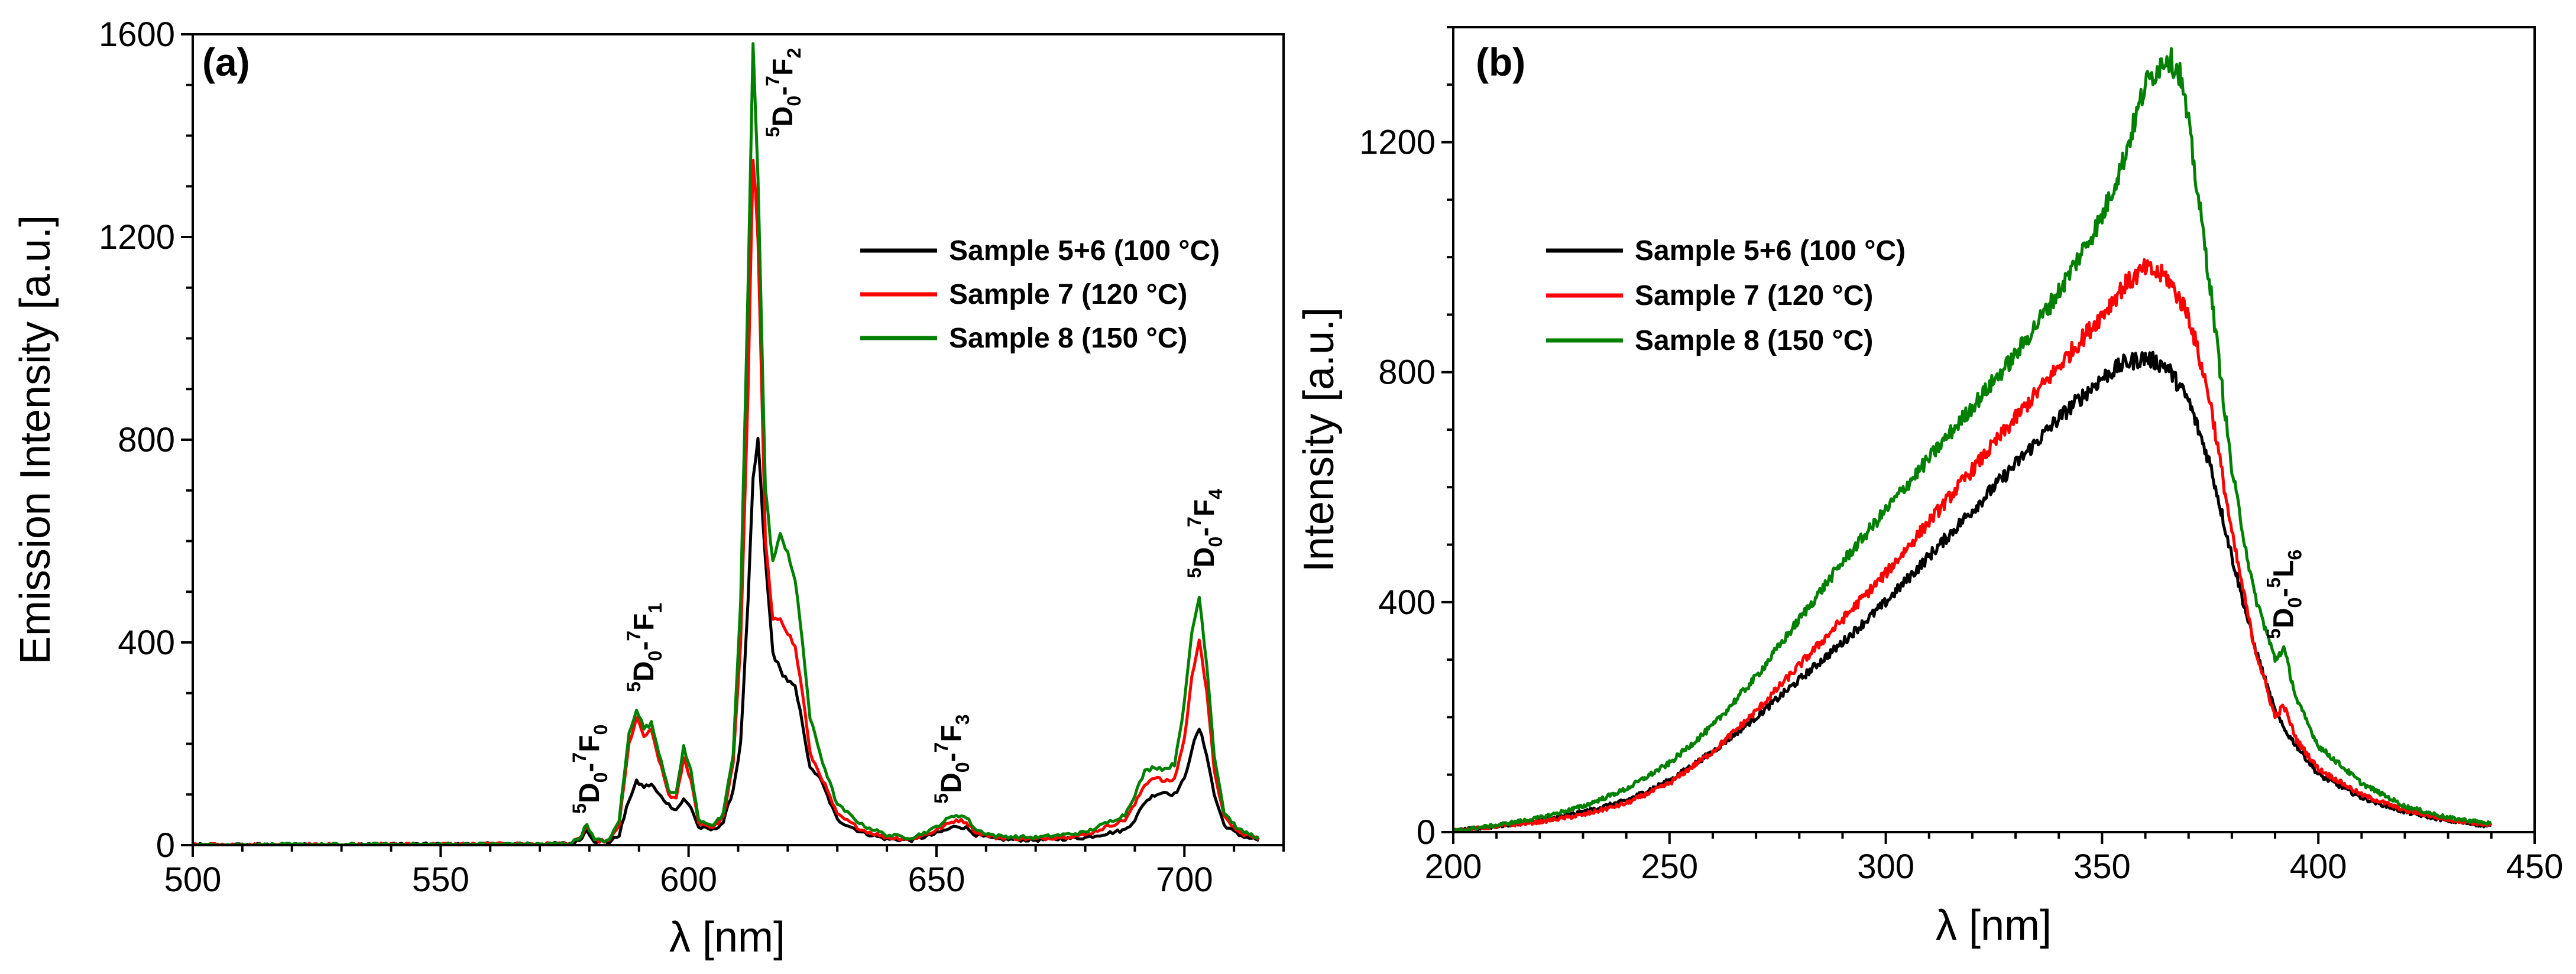 The image size is (2576, 974). I want to click on x-tick-label: 650, so click(936, 880).